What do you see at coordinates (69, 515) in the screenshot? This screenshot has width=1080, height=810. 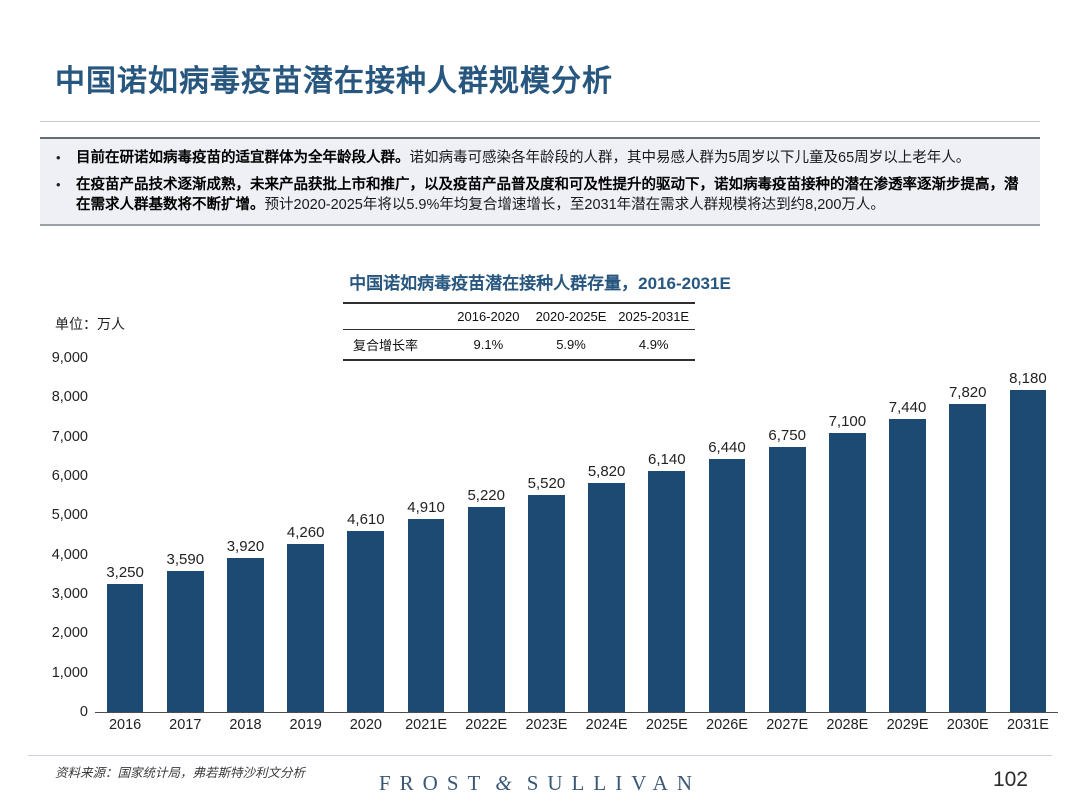 I see `y-axis-label: 5,000` at bounding box center [69, 515].